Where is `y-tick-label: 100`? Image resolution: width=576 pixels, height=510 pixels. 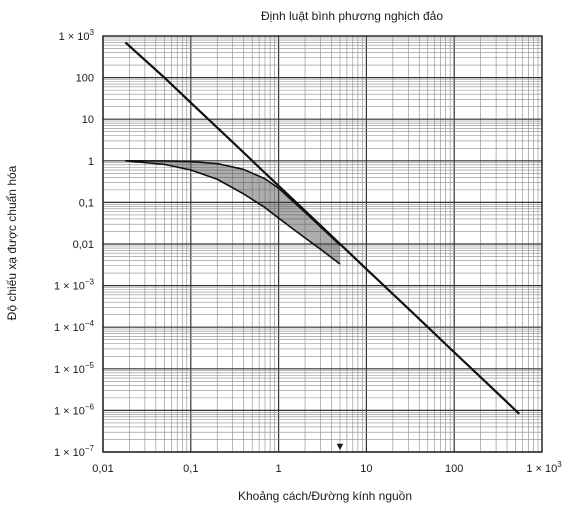 y-tick-label: 100 is located at coordinates (85, 79).